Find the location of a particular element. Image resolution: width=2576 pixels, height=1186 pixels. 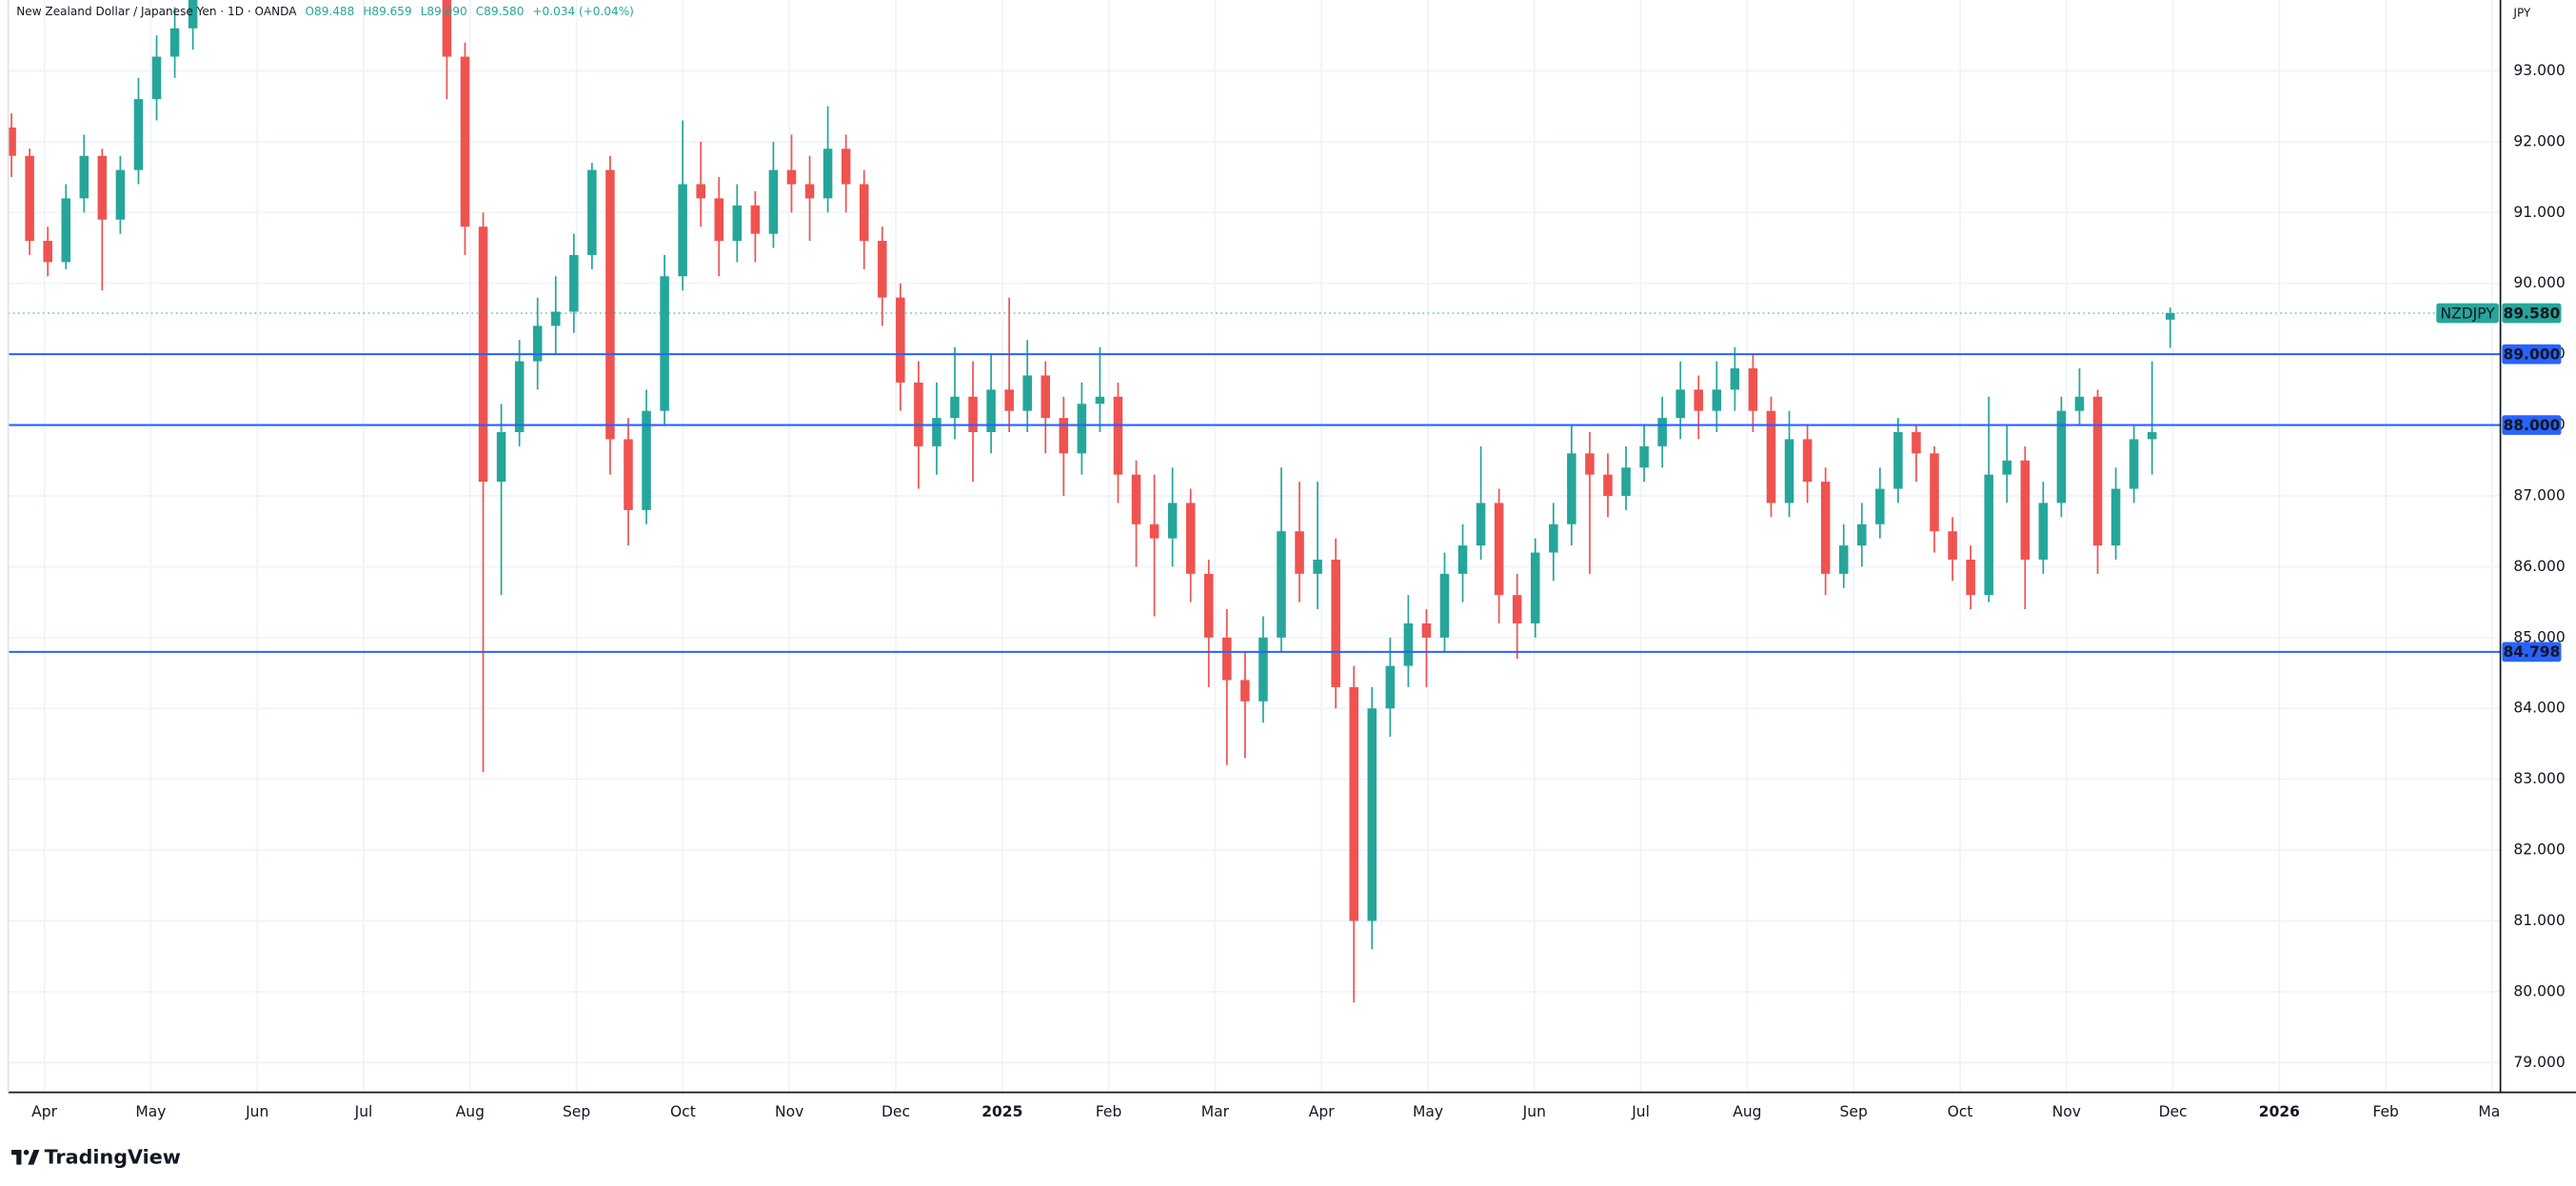

x-tick-label: Dec is located at coordinates (896, 1111).